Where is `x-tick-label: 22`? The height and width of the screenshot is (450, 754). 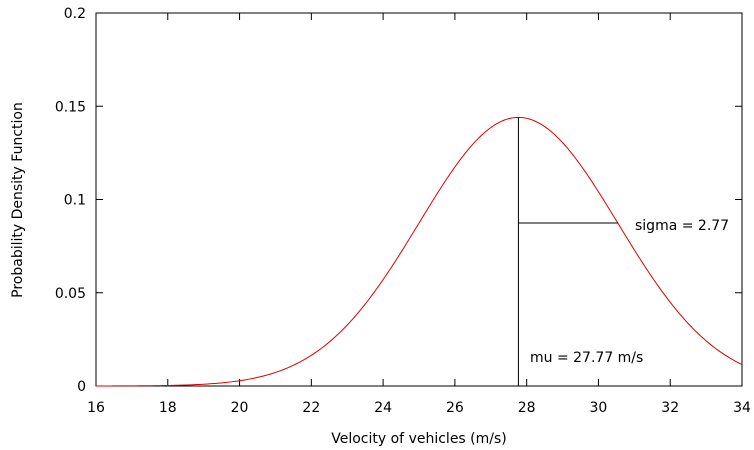 x-tick-label: 22 is located at coordinates (311, 408).